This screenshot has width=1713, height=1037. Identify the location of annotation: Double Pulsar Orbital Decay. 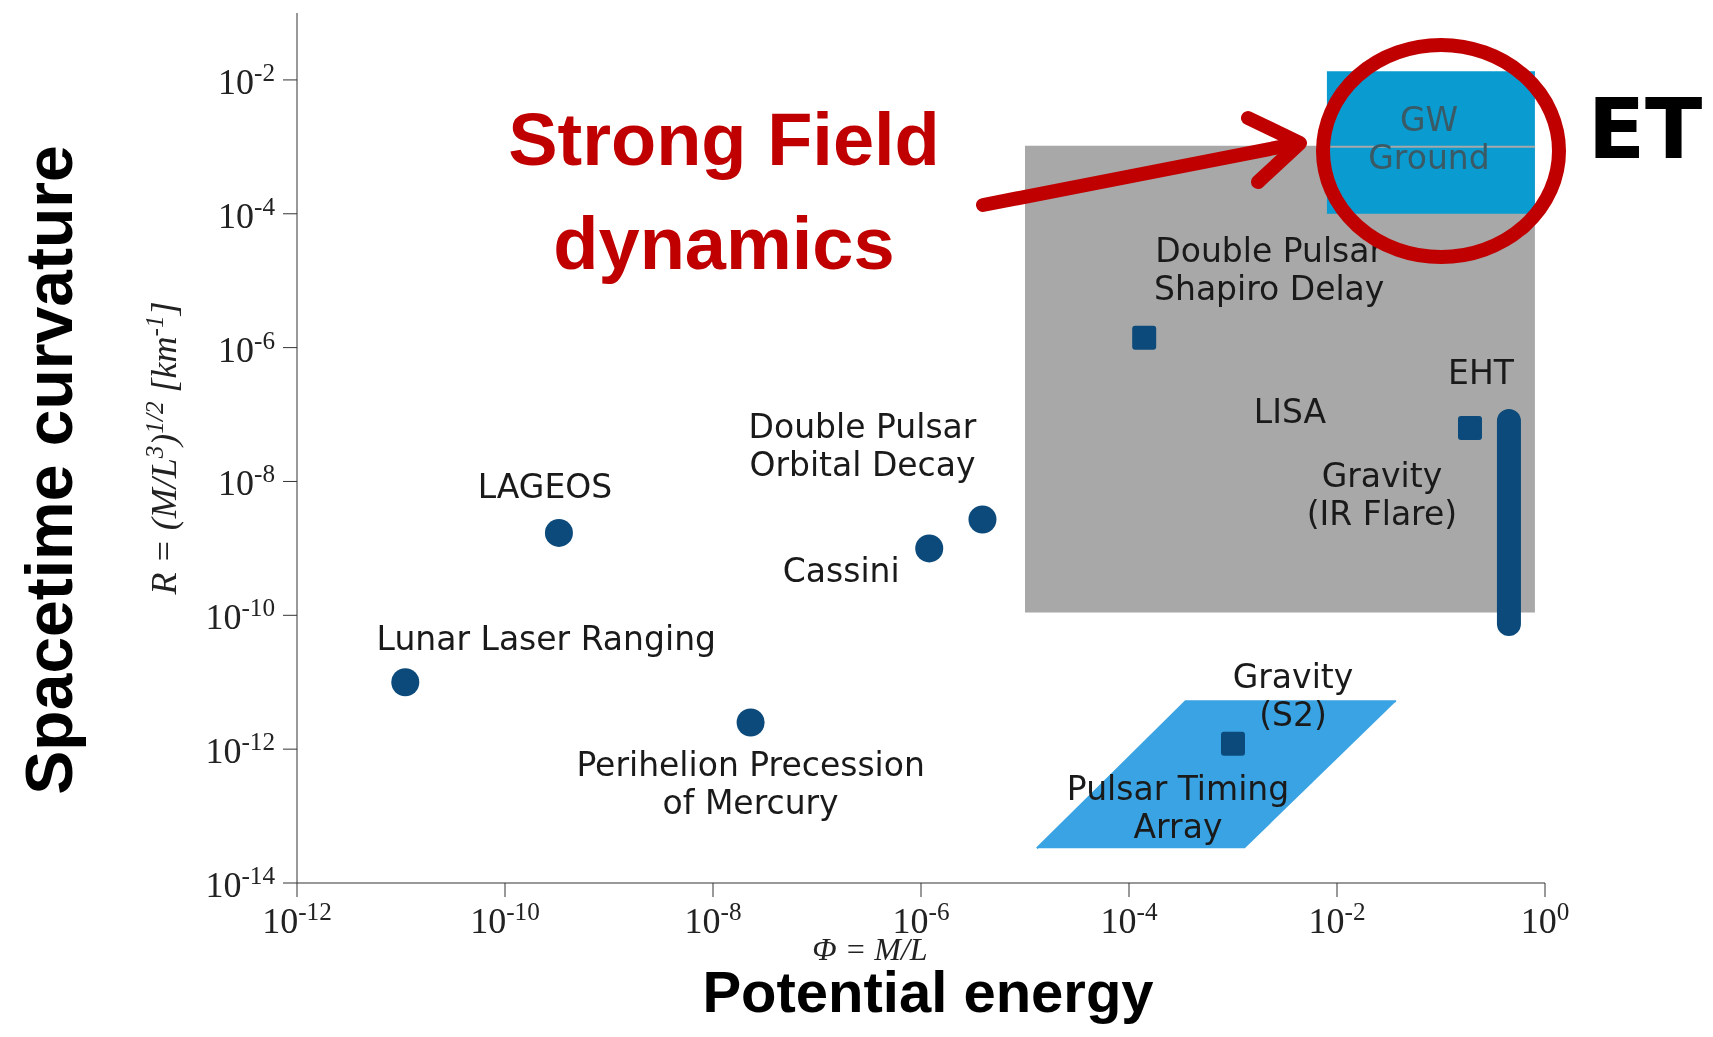
(862, 445).